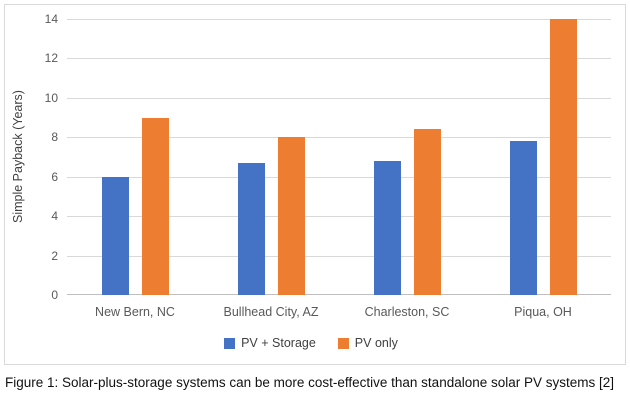 The width and height of the screenshot is (630, 419). I want to click on y-tick-label: 6, so click(54, 176).